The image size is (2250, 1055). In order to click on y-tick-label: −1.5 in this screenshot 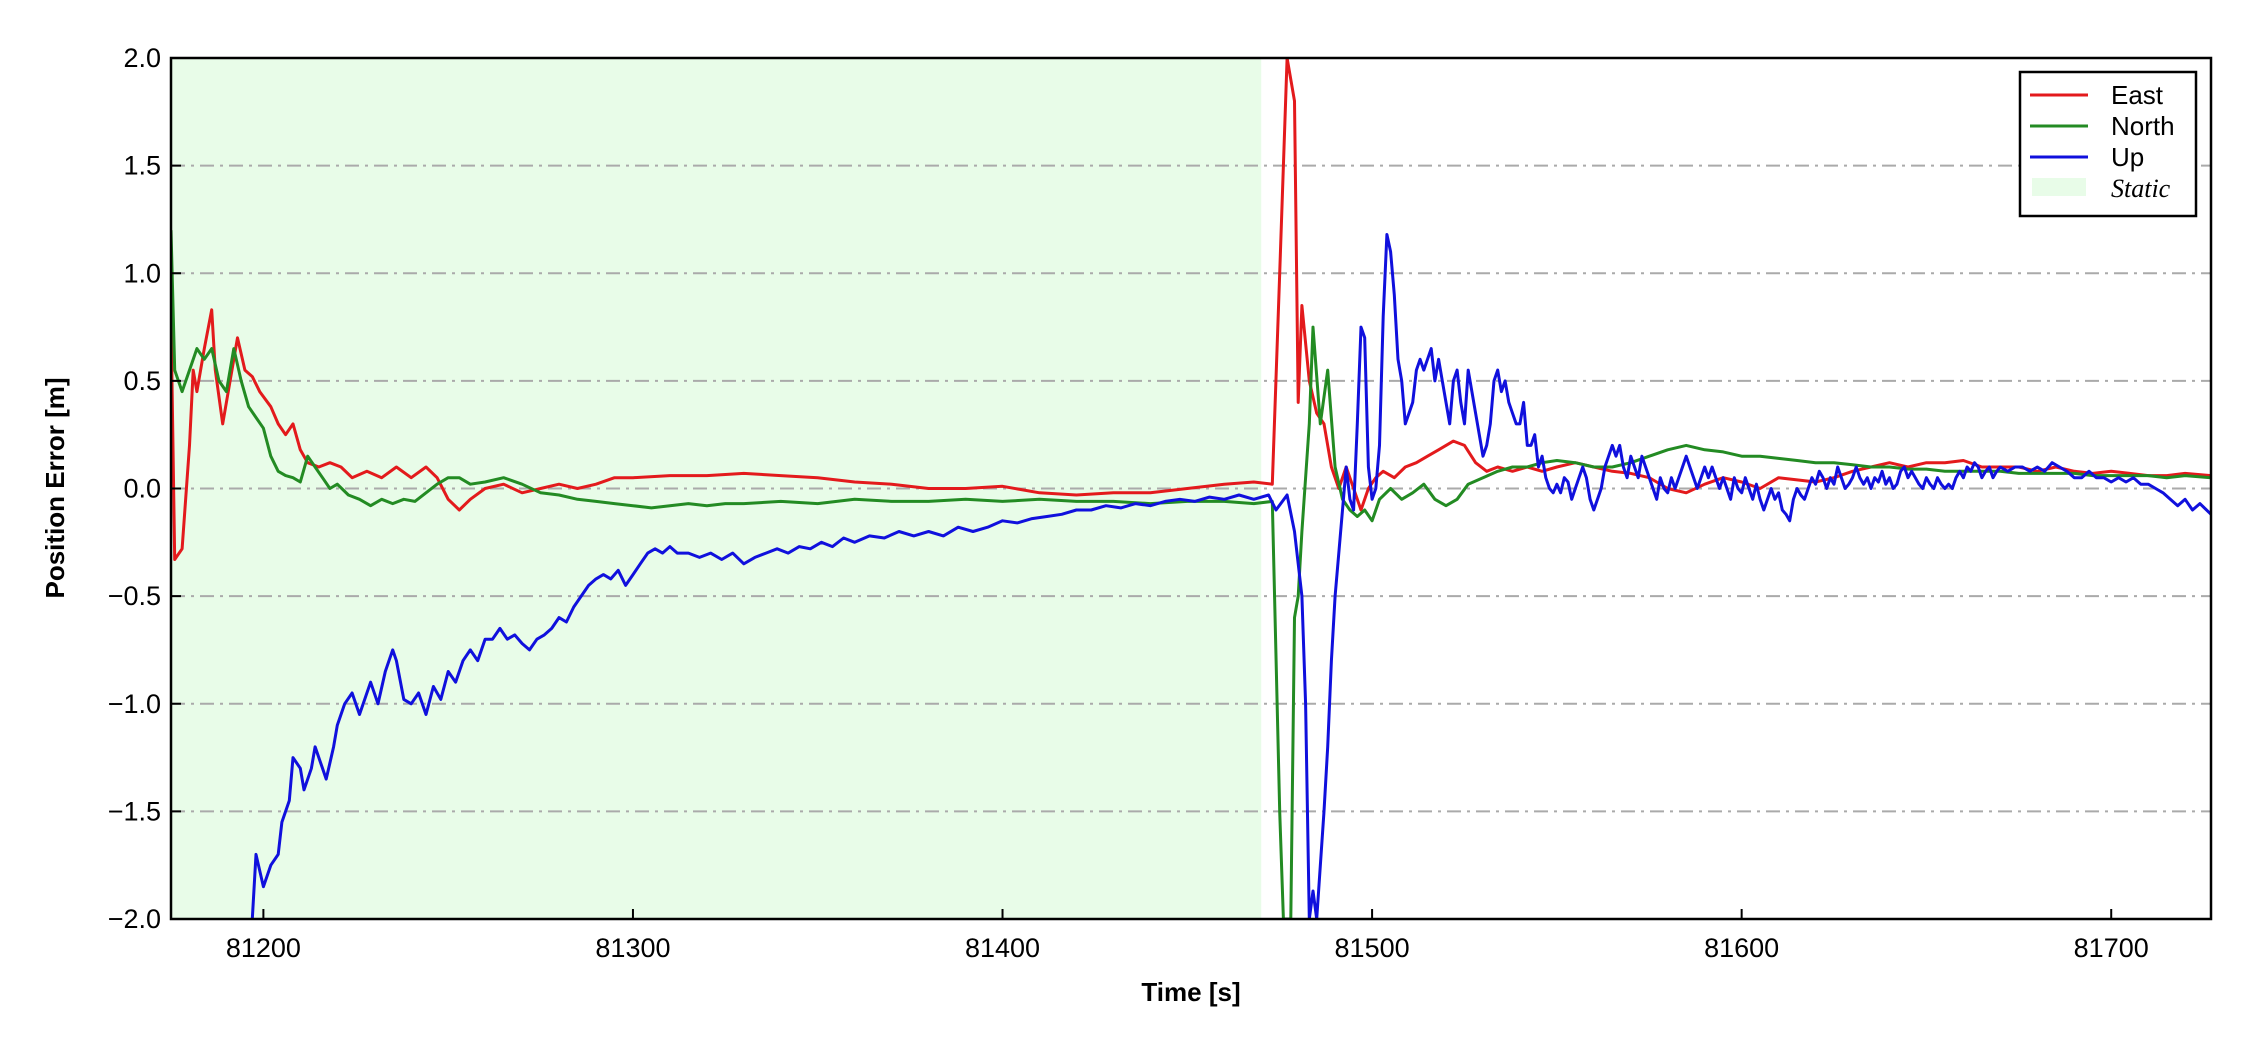, I will do `click(134, 811)`.